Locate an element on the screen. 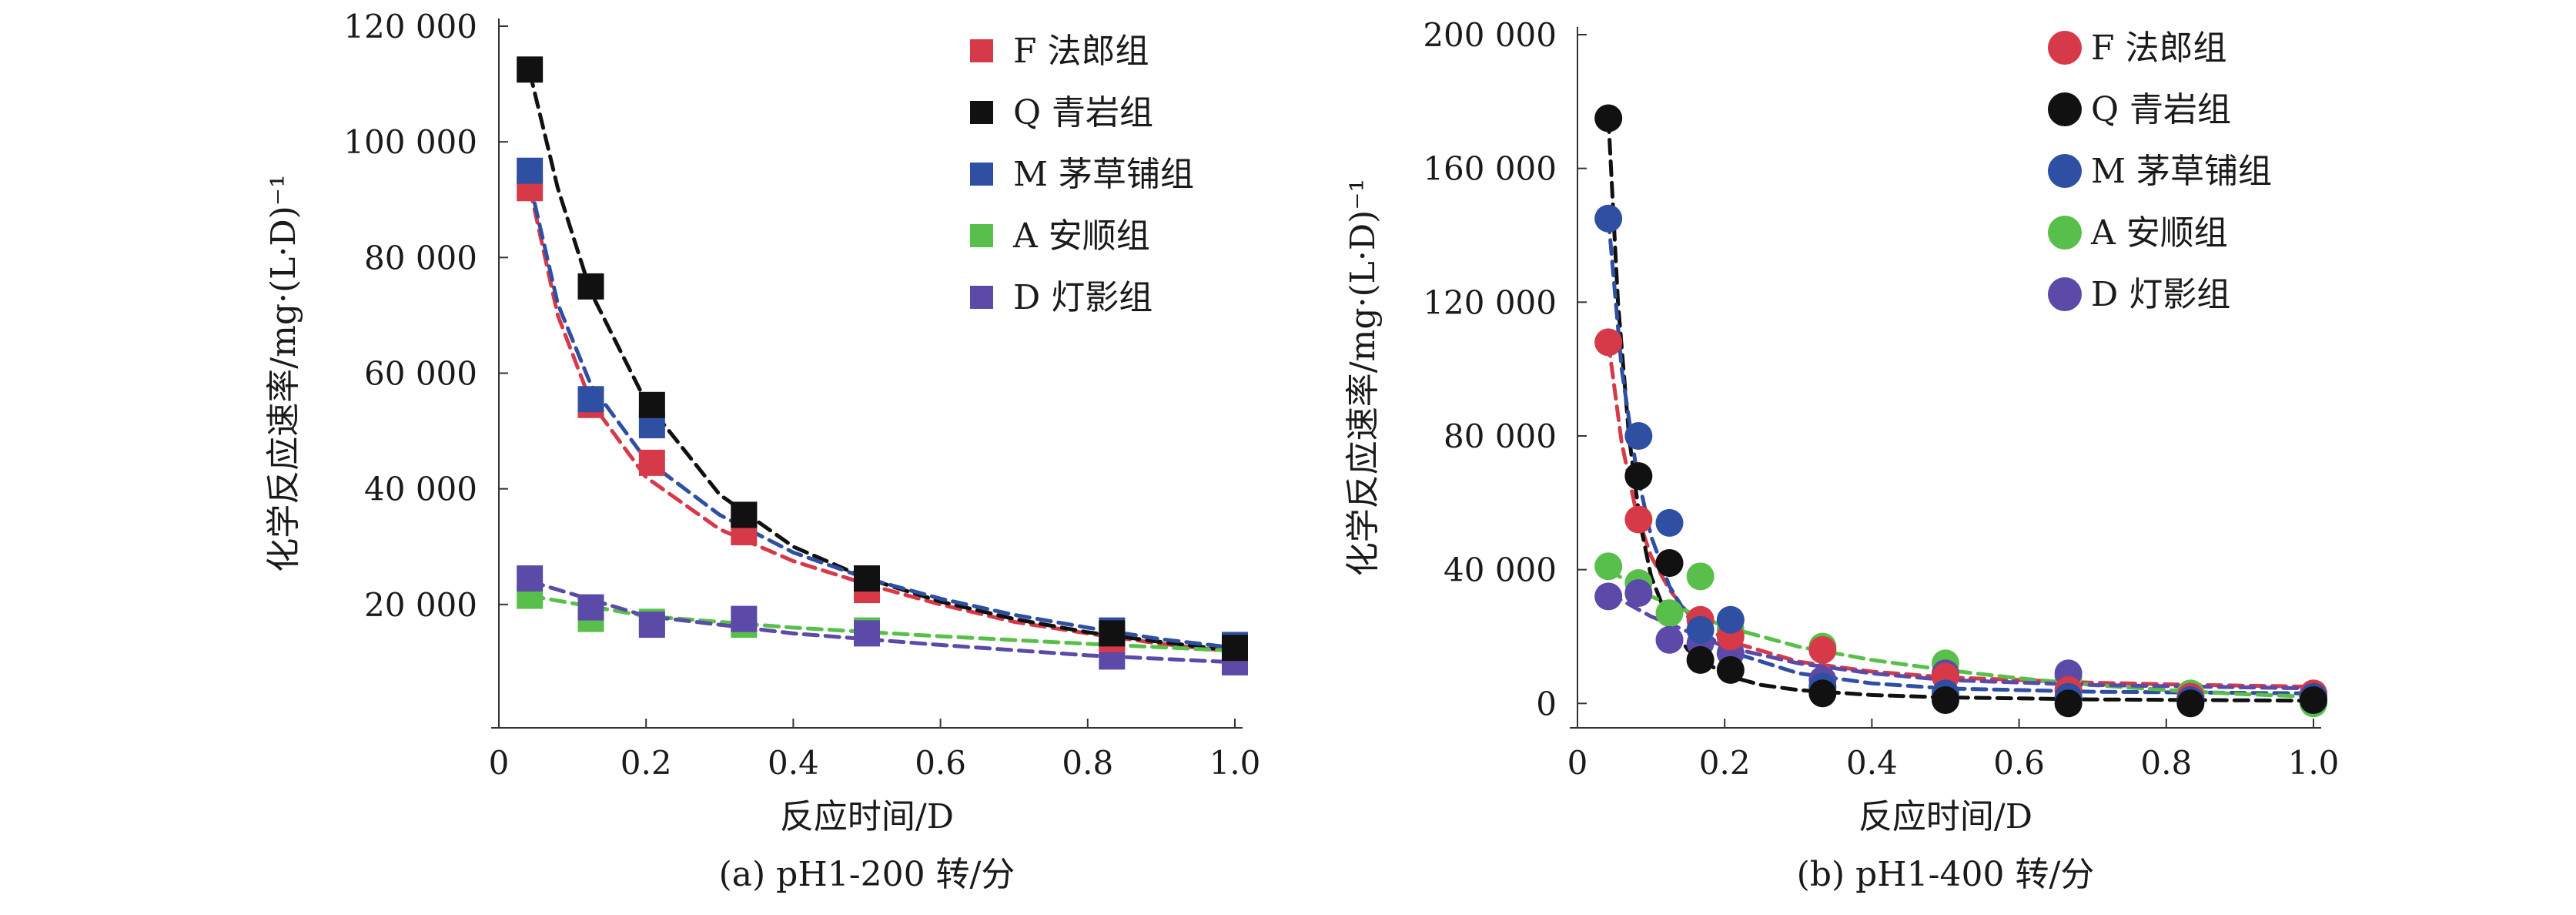 The image size is (2576, 915). legend-a: F 法郎组 Q 青岩组 M 茅草铺组 A 安顺组 D 灯影组 is located at coordinates (1082, 174).